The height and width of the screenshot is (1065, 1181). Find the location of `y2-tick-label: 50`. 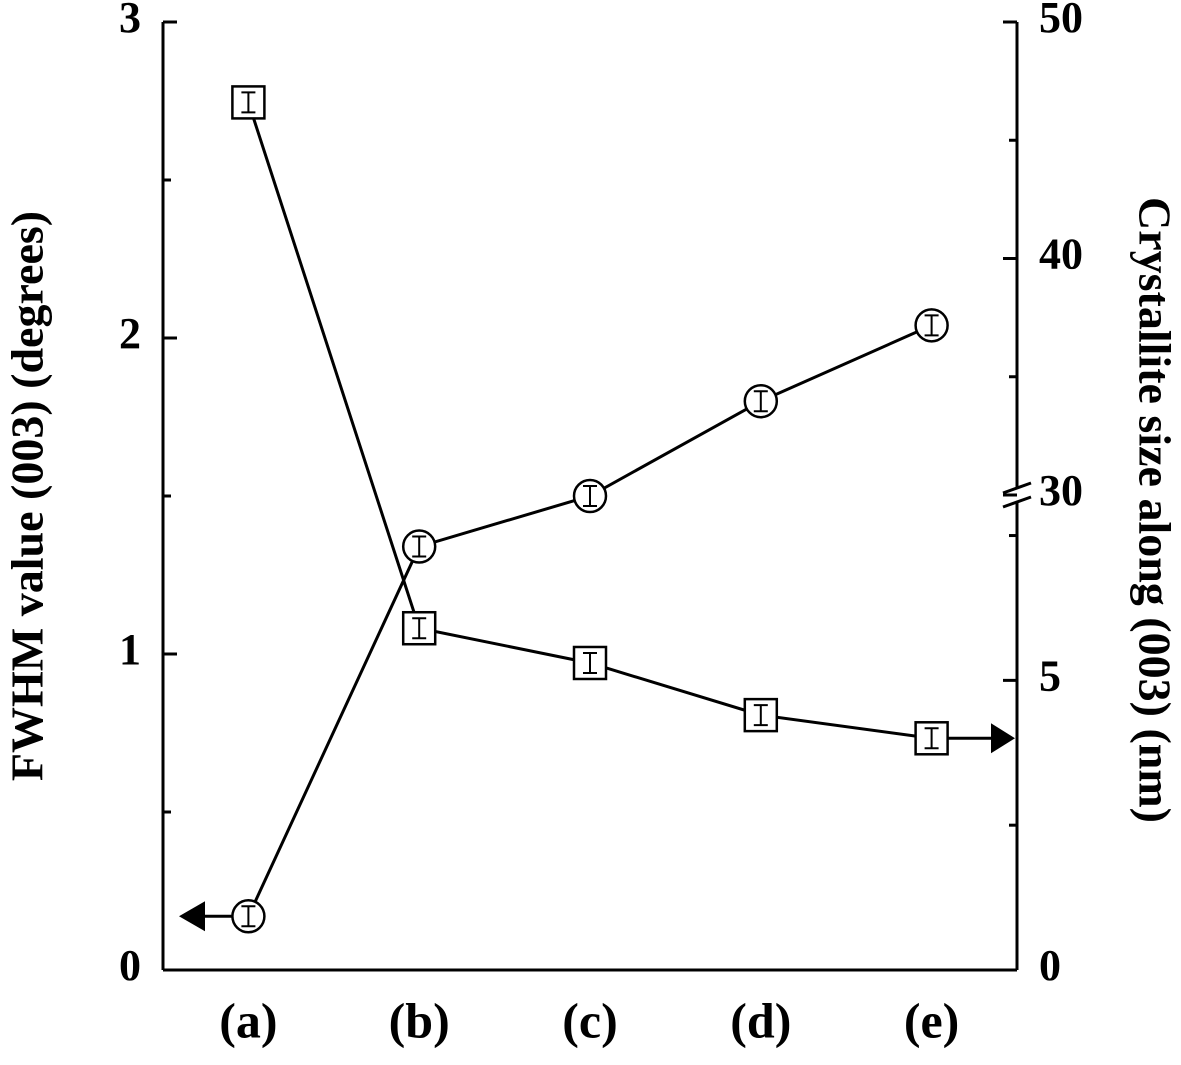

y2-tick-label: 50 is located at coordinates (1061, 21).